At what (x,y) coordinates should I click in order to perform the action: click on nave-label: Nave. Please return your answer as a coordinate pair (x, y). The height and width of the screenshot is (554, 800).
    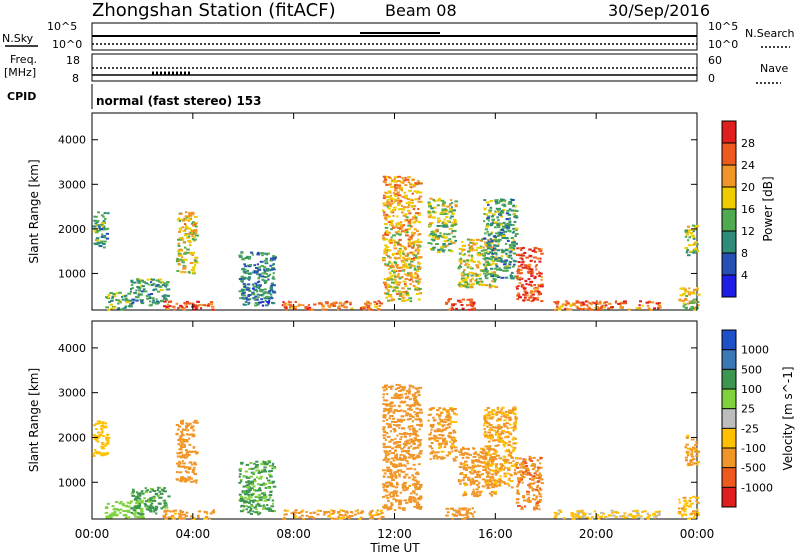
    Looking at the image, I should click on (774, 68).